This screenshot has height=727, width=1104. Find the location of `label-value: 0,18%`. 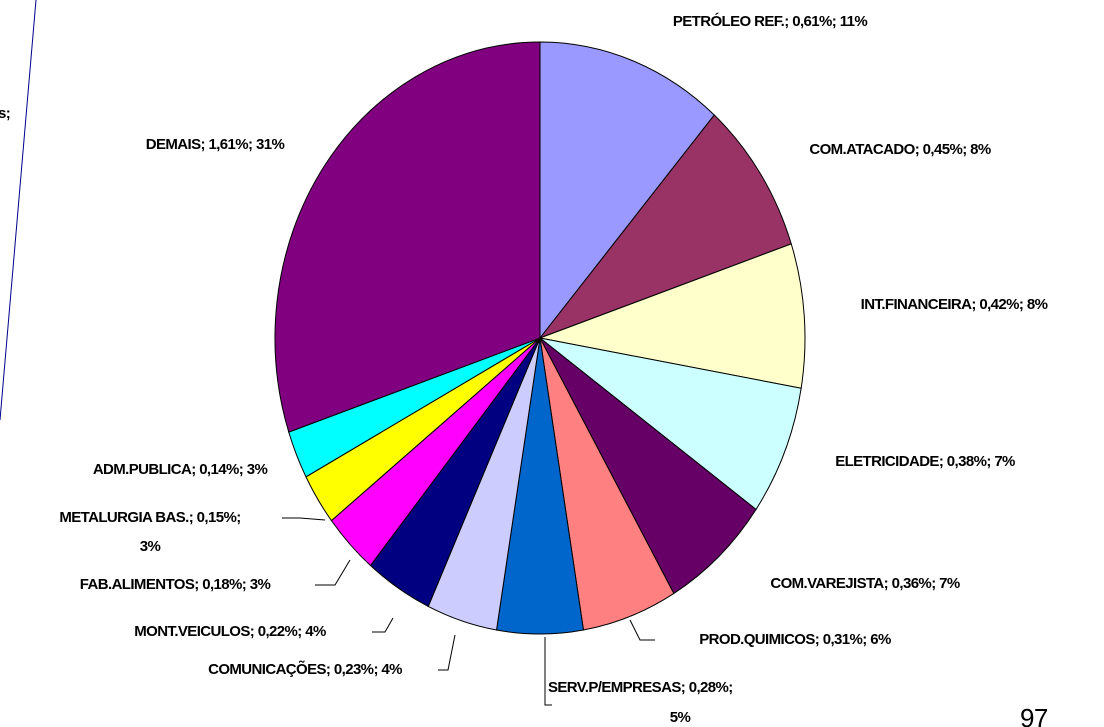

label-value: 0,18% is located at coordinates (222, 584).